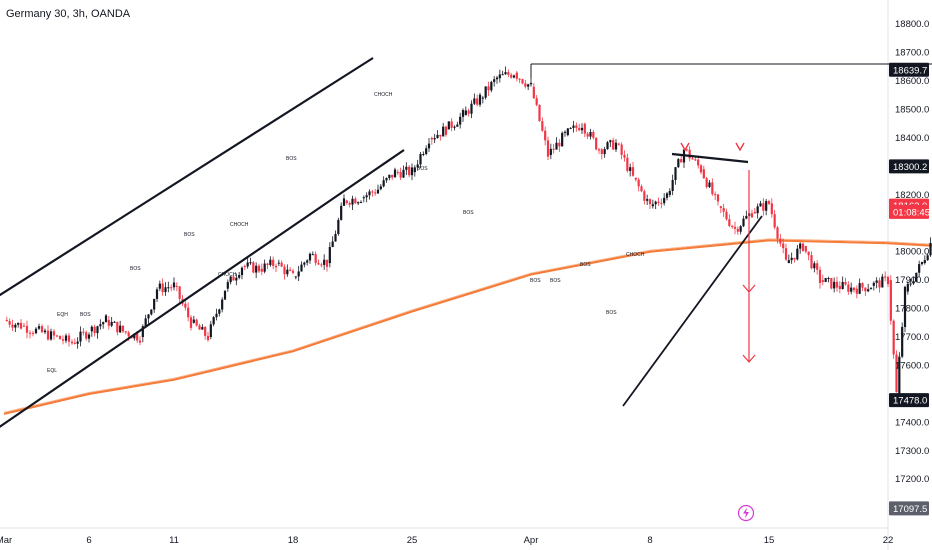  I want to click on price-label-text: 01:08:45, so click(911, 212).